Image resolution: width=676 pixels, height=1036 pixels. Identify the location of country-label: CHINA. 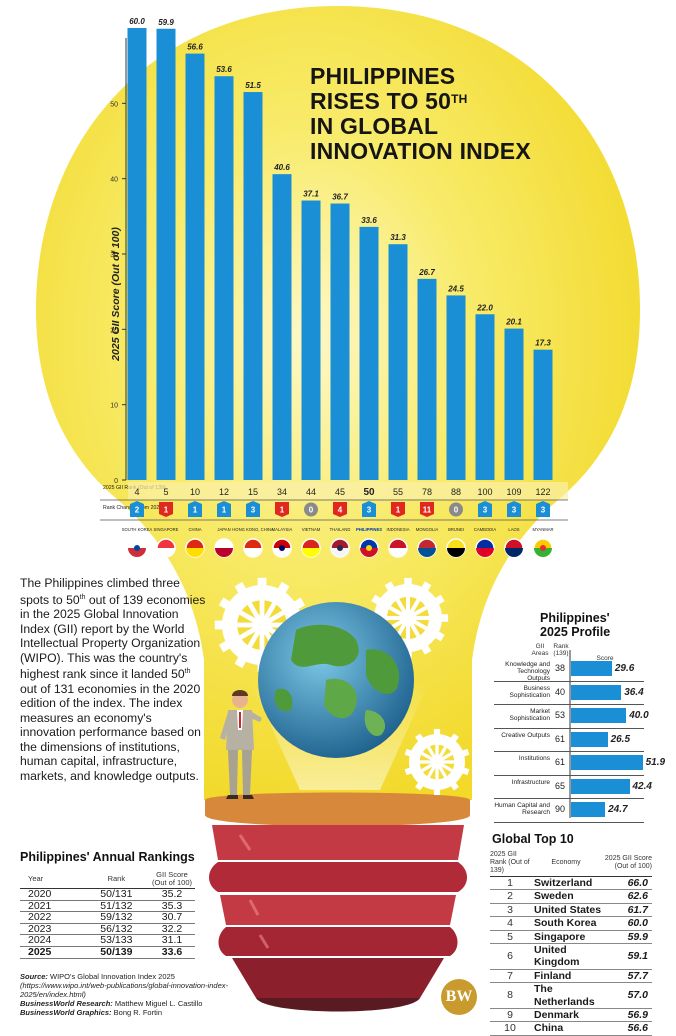
(194, 529).